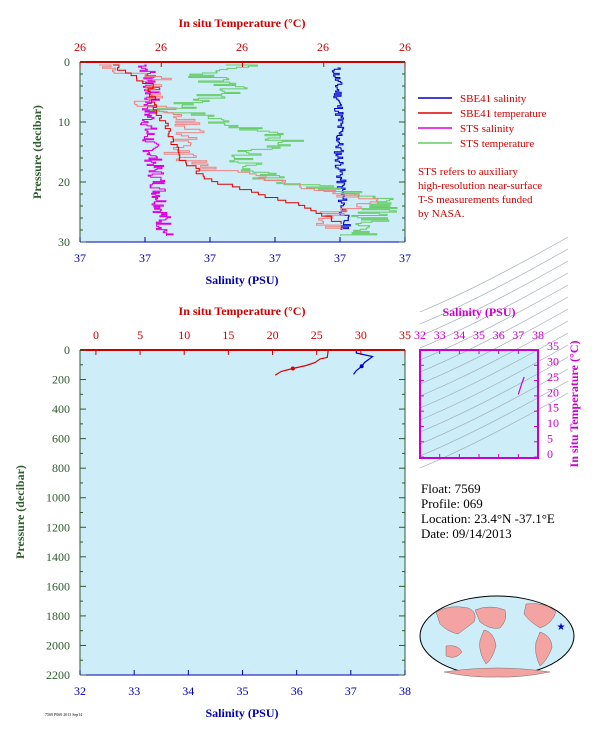 The height and width of the screenshot is (736, 601). I want to click on bottom-pressure-tick: 2200, so click(58, 675).